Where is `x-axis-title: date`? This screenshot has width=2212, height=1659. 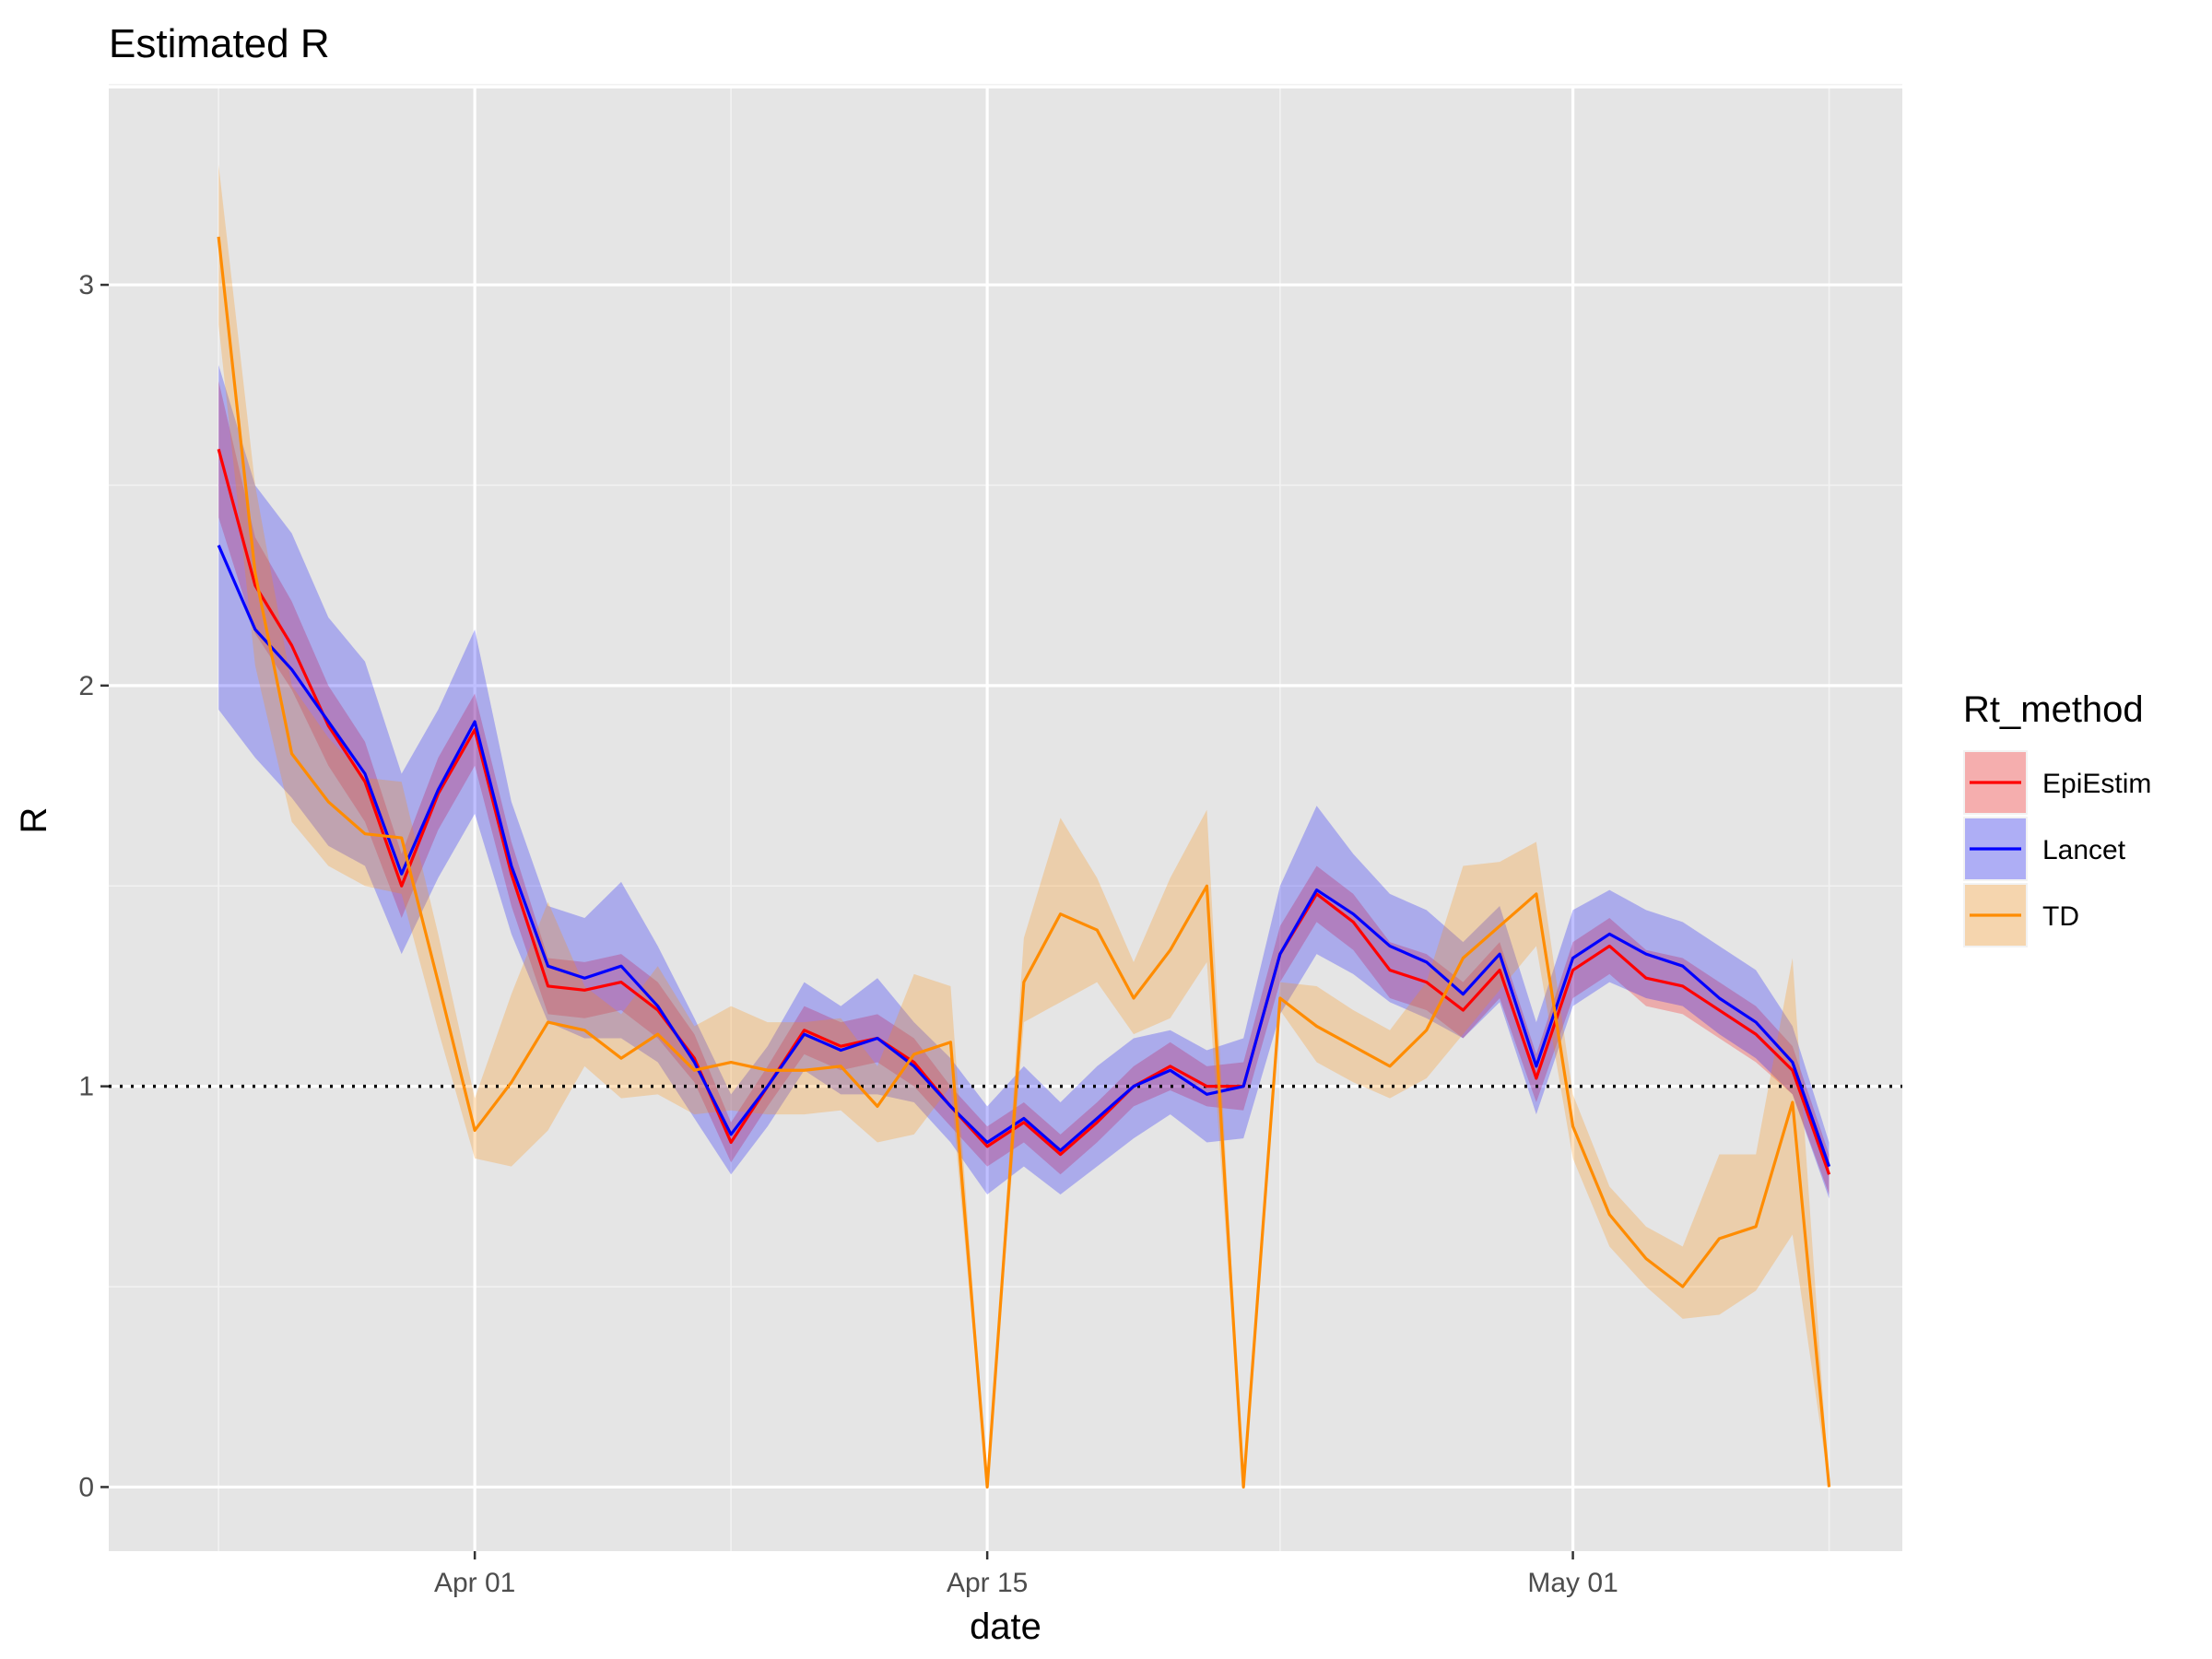 x-axis-title: date is located at coordinates (1005, 1626).